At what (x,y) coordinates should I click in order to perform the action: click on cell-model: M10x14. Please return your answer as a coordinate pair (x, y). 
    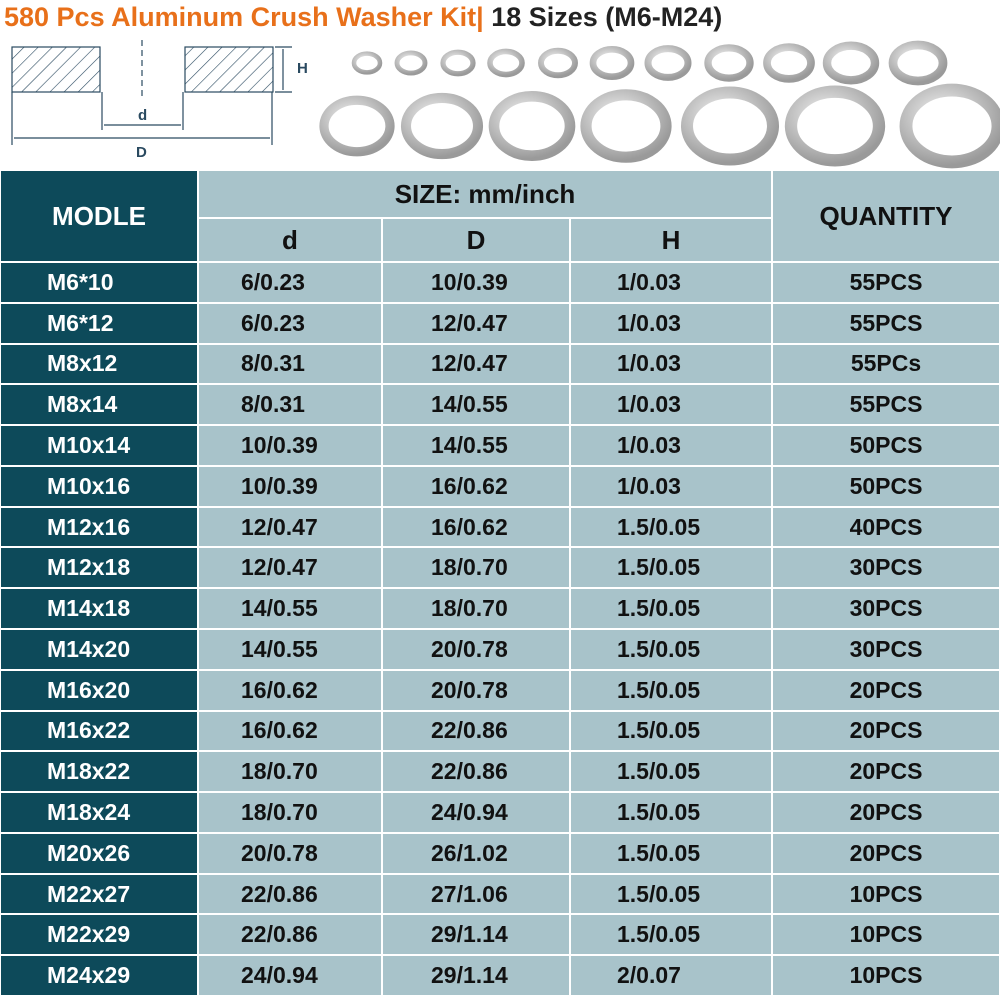
    Looking at the image, I should click on (99, 445).